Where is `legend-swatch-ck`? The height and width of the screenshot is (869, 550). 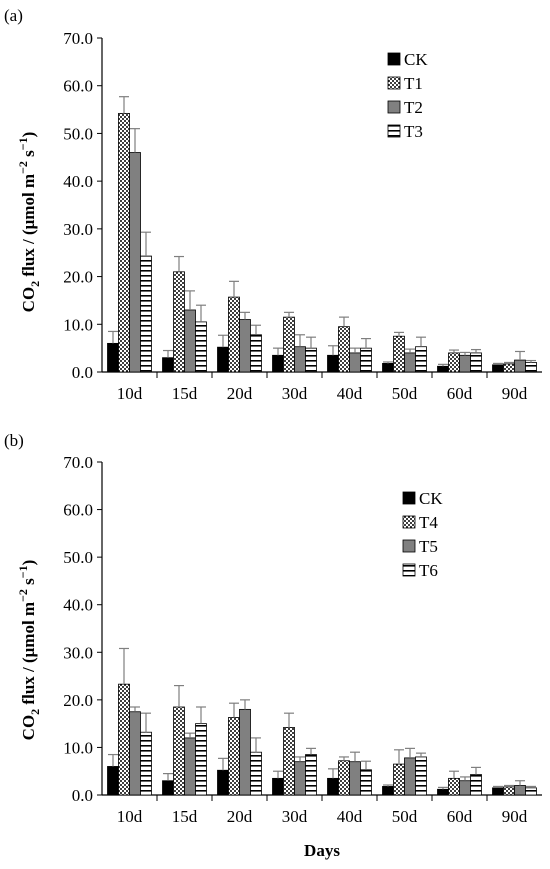 legend-swatch-ck is located at coordinates (394, 59).